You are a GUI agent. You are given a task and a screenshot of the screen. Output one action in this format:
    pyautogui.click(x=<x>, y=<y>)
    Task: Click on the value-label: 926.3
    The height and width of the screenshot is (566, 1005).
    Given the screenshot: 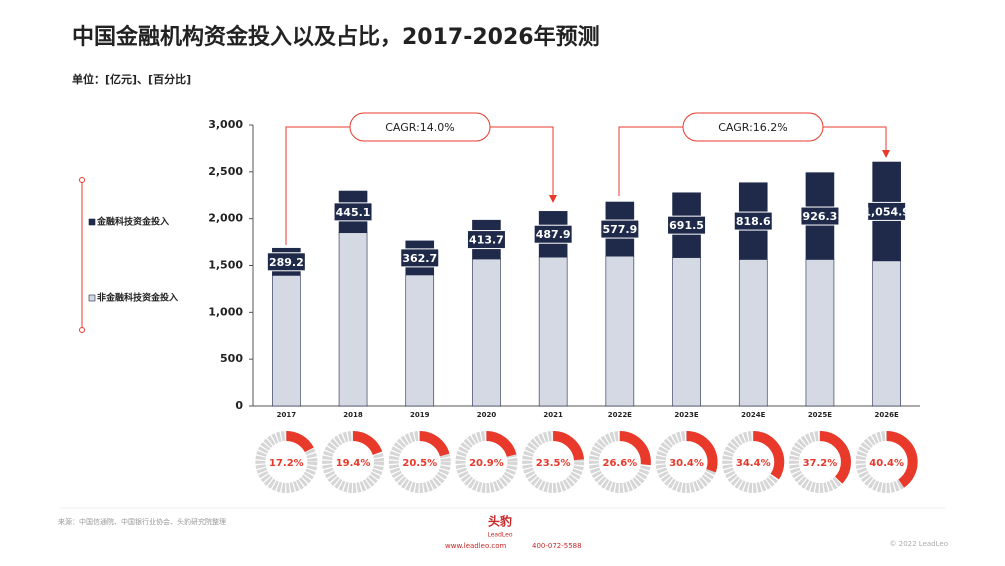 What is the action you would take?
    pyautogui.click(x=820, y=216)
    